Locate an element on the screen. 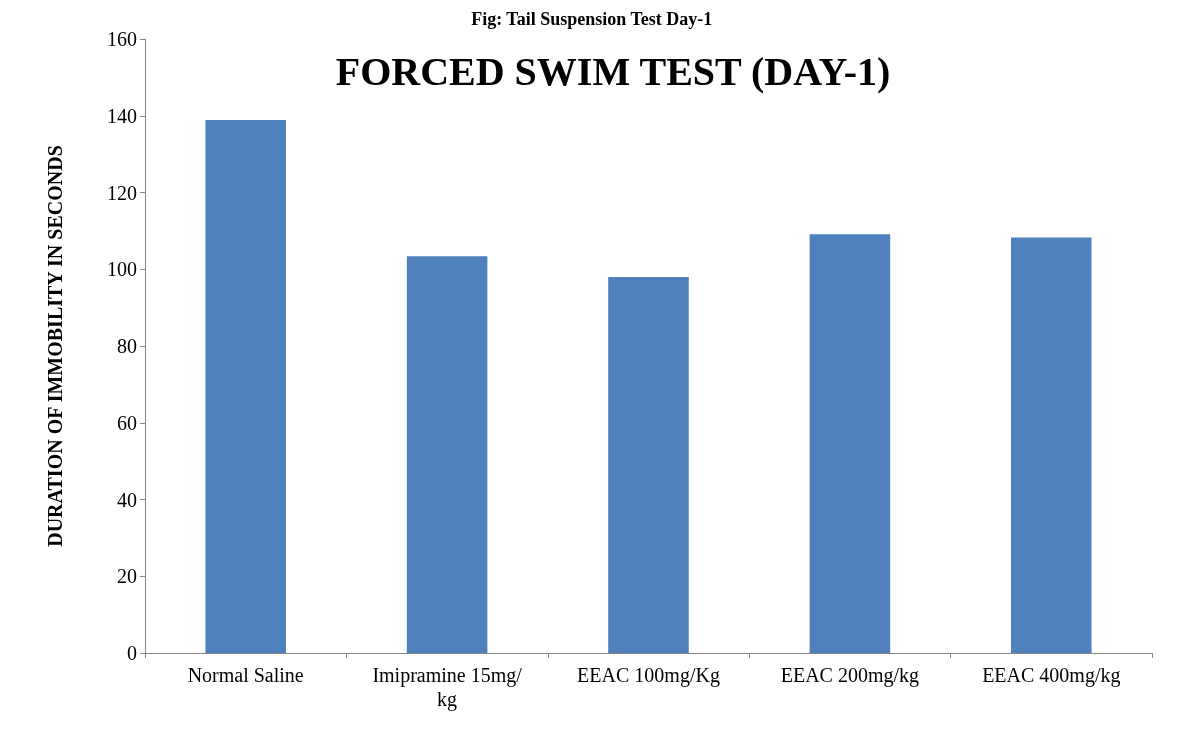 Image resolution: width=1184 pixels, height=748 pixels. x-tick-label: EEAC 100mg/Kg is located at coordinates (648, 675).